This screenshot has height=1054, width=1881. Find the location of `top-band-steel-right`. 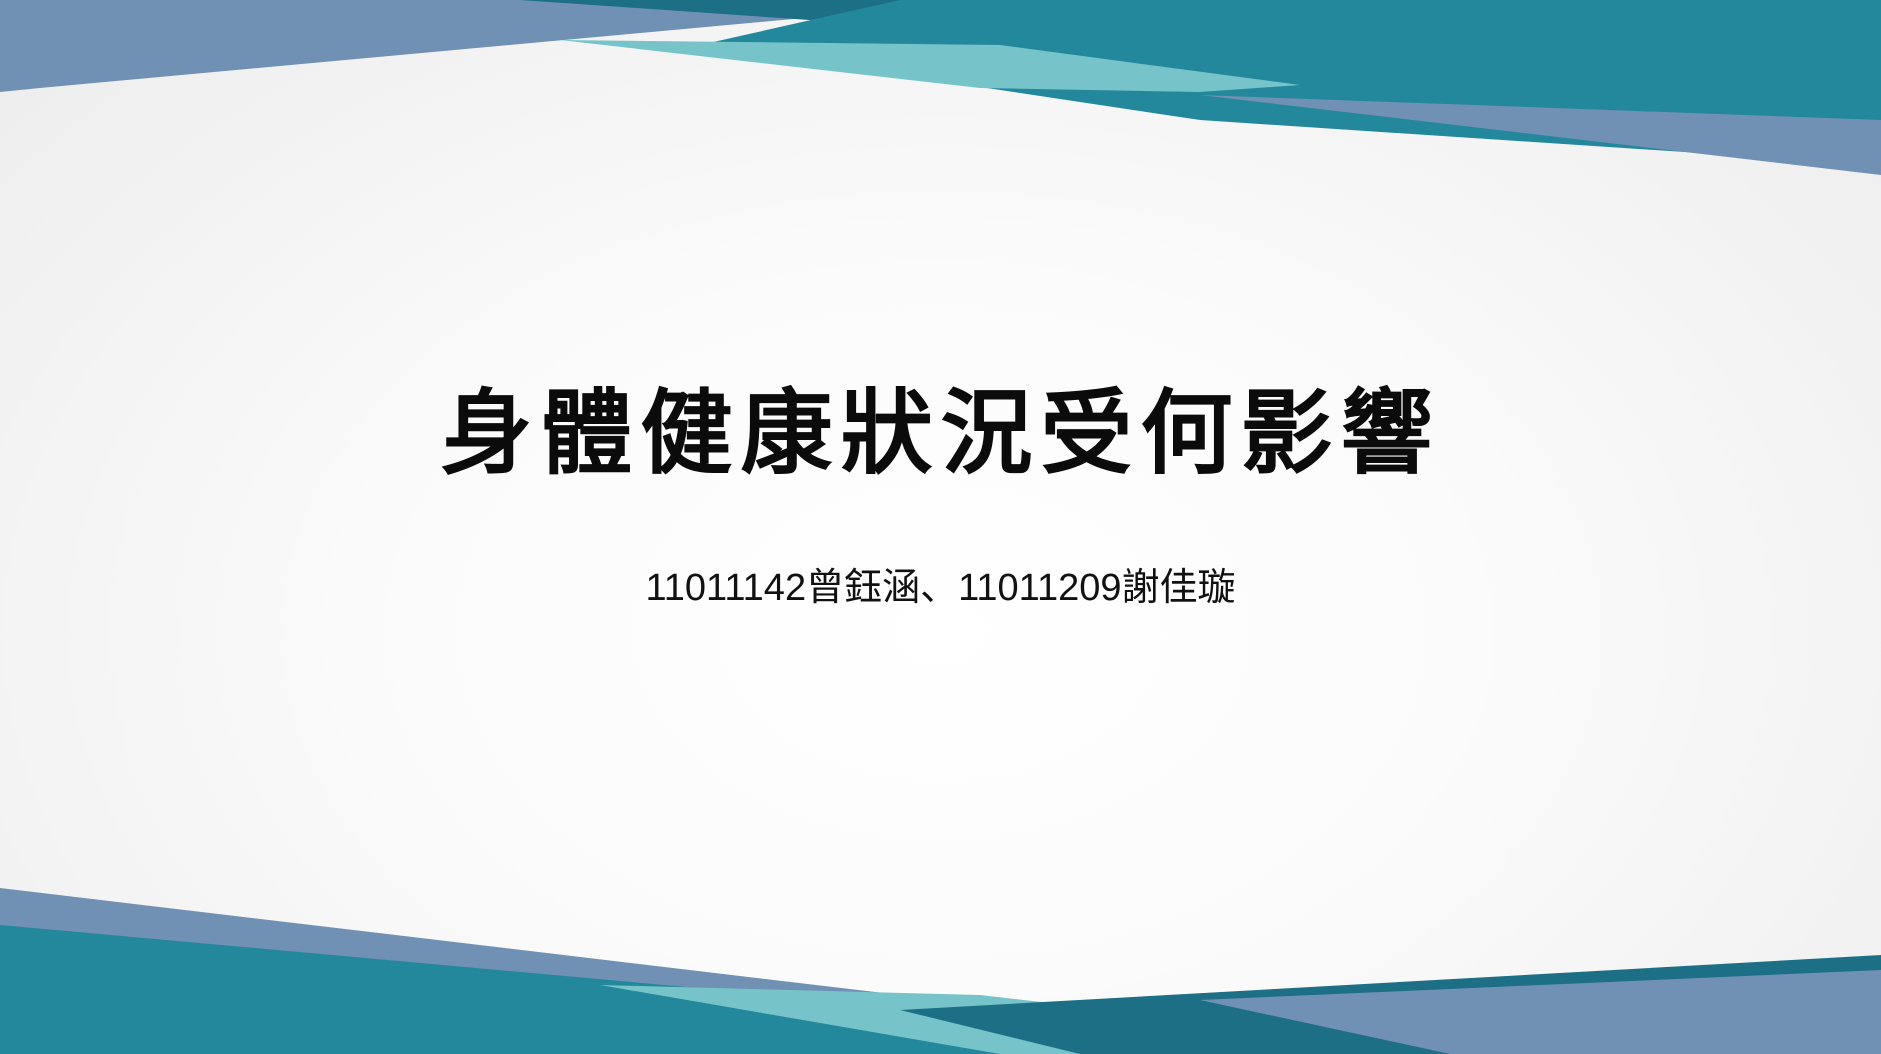

top-band-steel-right is located at coordinates (1540, 135).